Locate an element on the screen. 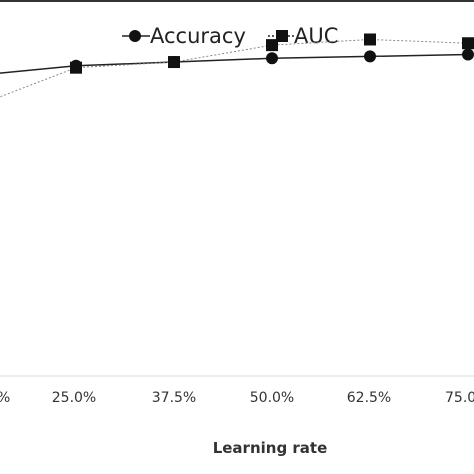 The width and height of the screenshot is (474, 474). legend: Accuracy AUC is located at coordinates (230, 36).